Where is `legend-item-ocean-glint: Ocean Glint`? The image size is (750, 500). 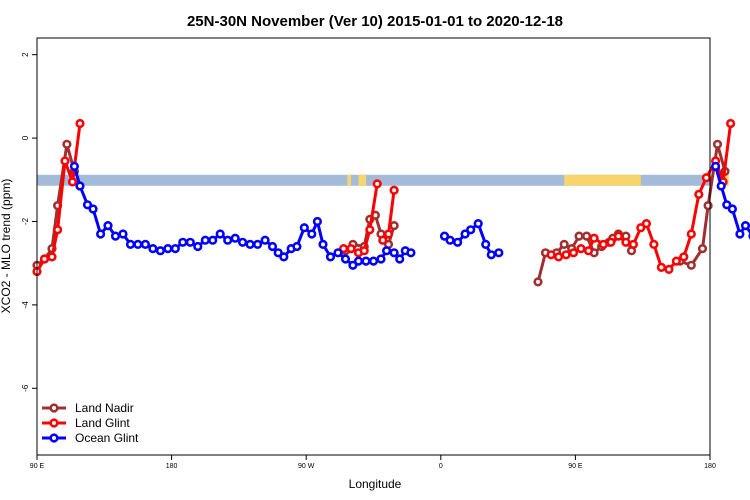
legend-item-ocean-glint: Ocean Glint is located at coordinates (90, 438).